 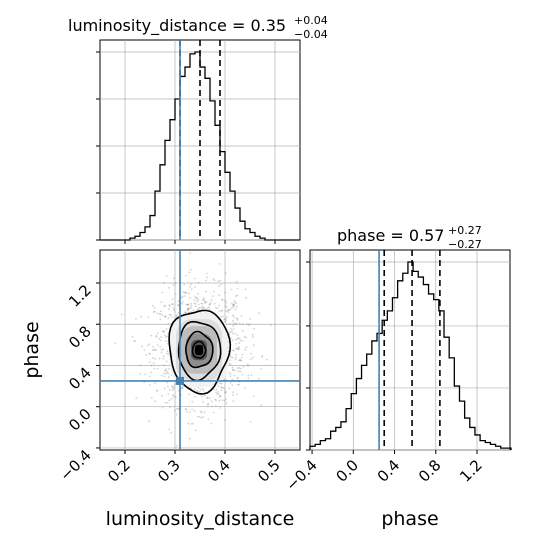 I want to click on grid, so click(x=410, y=350).